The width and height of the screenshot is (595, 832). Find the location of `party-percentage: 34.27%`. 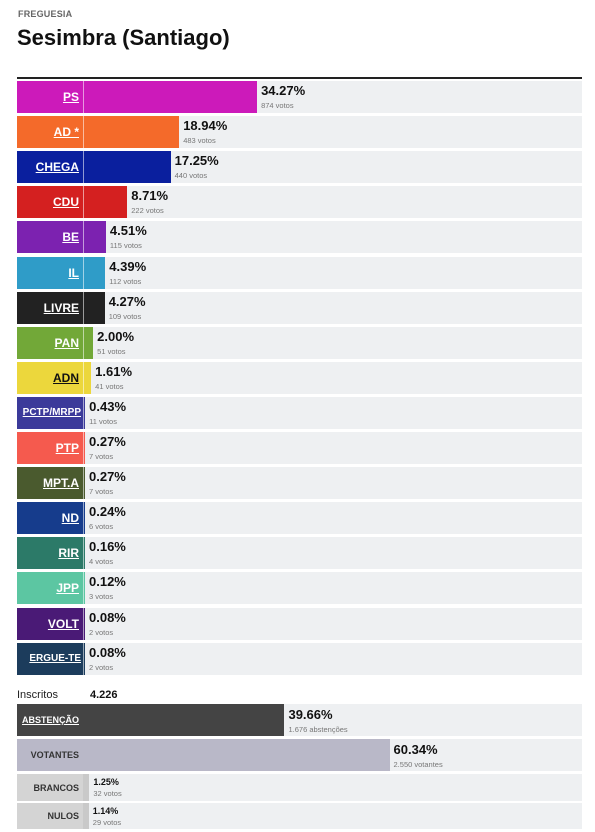

party-percentage: 34.27% is located at coordinates (283, 90).